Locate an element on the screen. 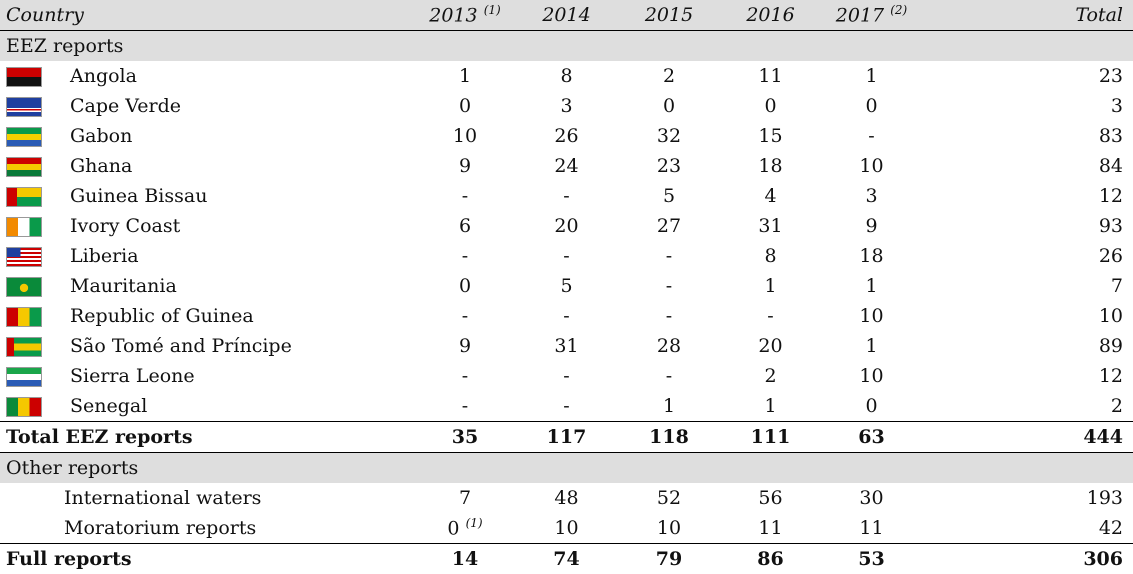  value-cell: 4 is located at coordinates (770, 196).